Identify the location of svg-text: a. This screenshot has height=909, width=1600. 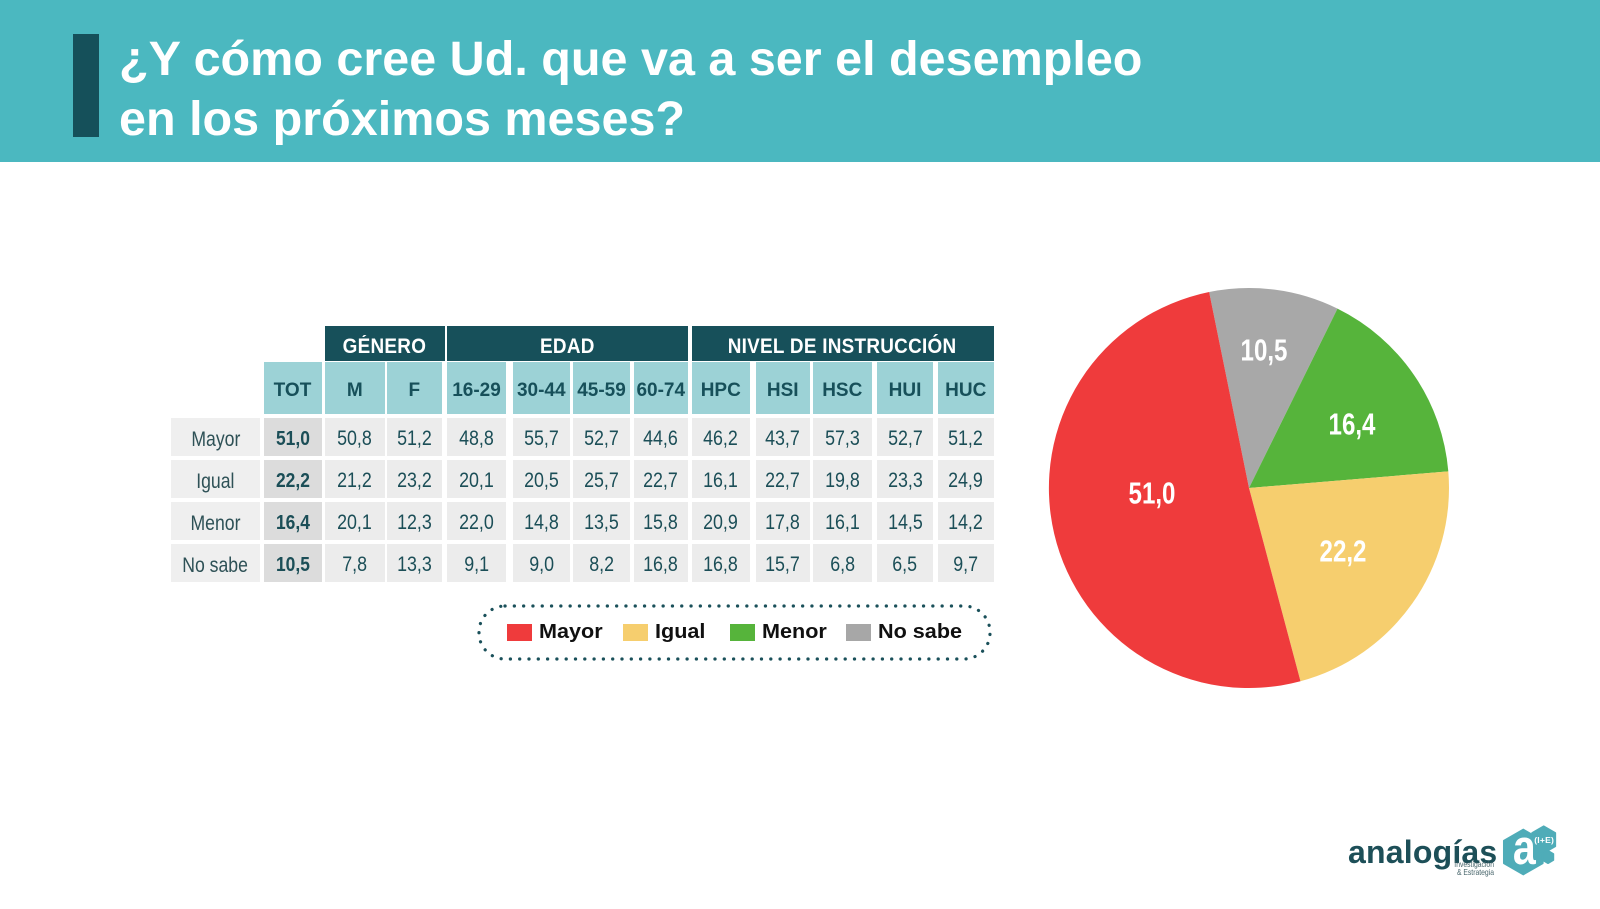
(1525, 847).